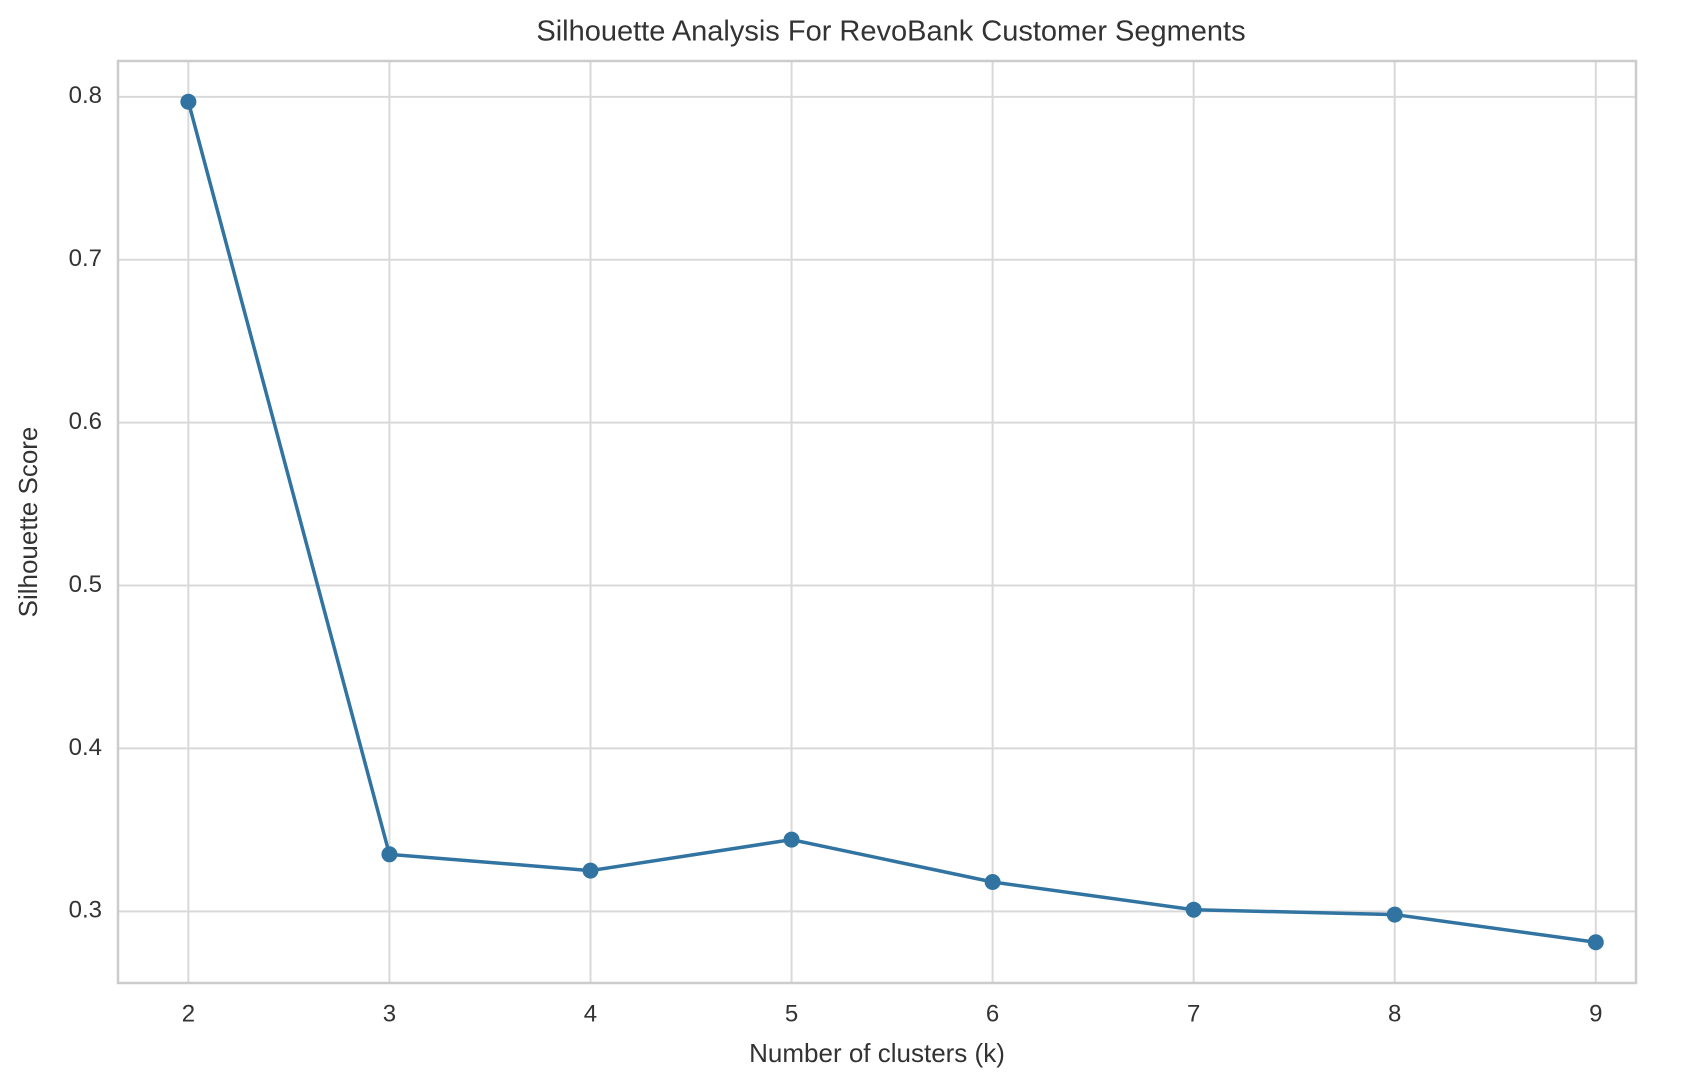  I want to click on y-tick-label: 0.8, so click(85, 95).